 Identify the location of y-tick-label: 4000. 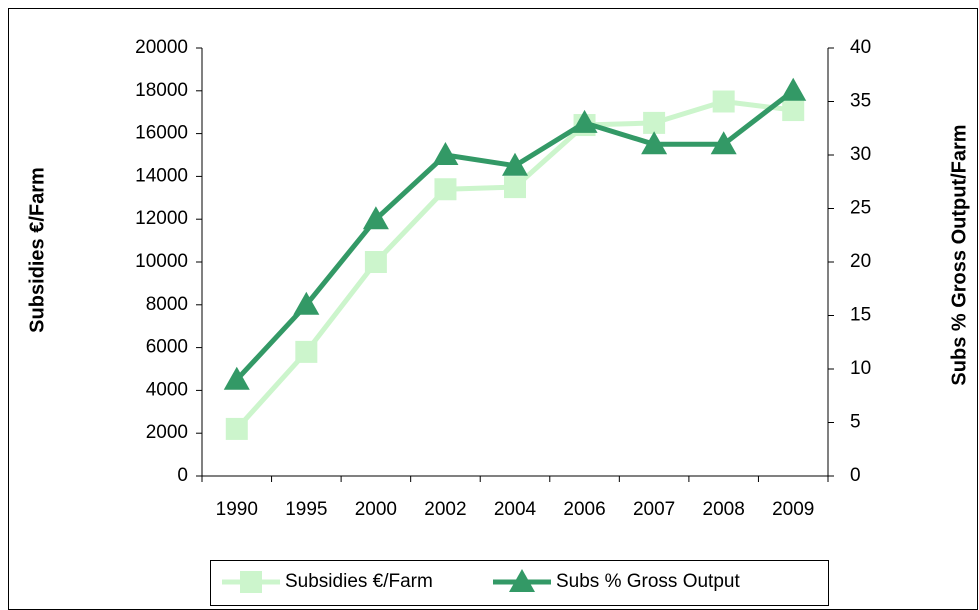
(167, 389).